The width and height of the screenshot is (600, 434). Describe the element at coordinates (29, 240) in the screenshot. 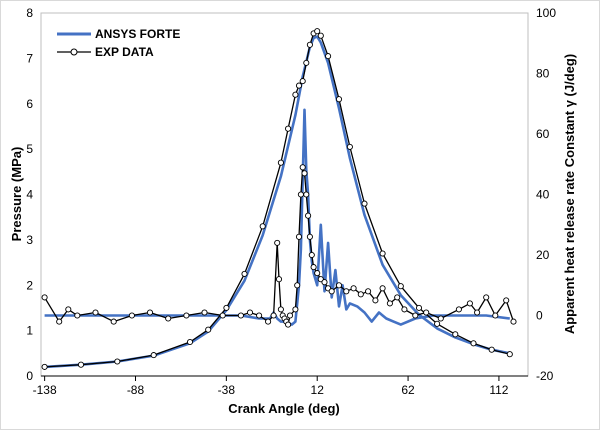

I see `y-left-tick-label: 3` at that location.